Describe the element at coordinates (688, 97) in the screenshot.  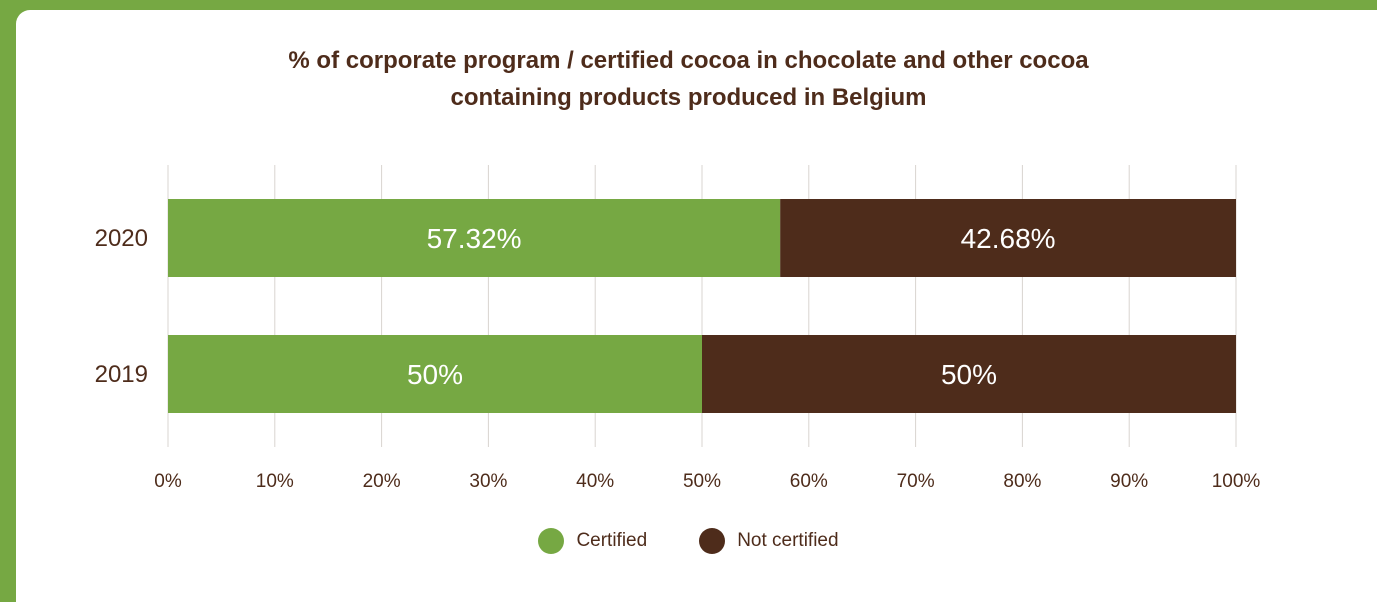
I see `chart-title-line-2: containing products produced in Belgium` at that location.